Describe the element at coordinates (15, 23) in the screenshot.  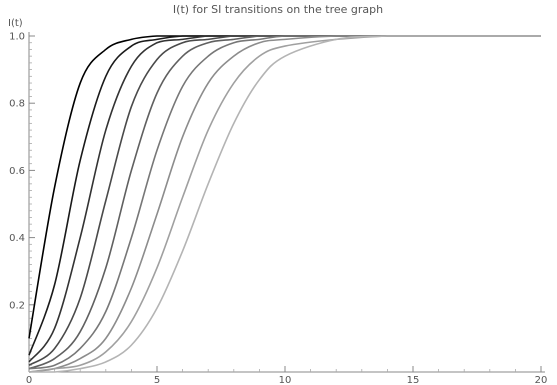
I see `y-axis-label: I(t)` at that location.